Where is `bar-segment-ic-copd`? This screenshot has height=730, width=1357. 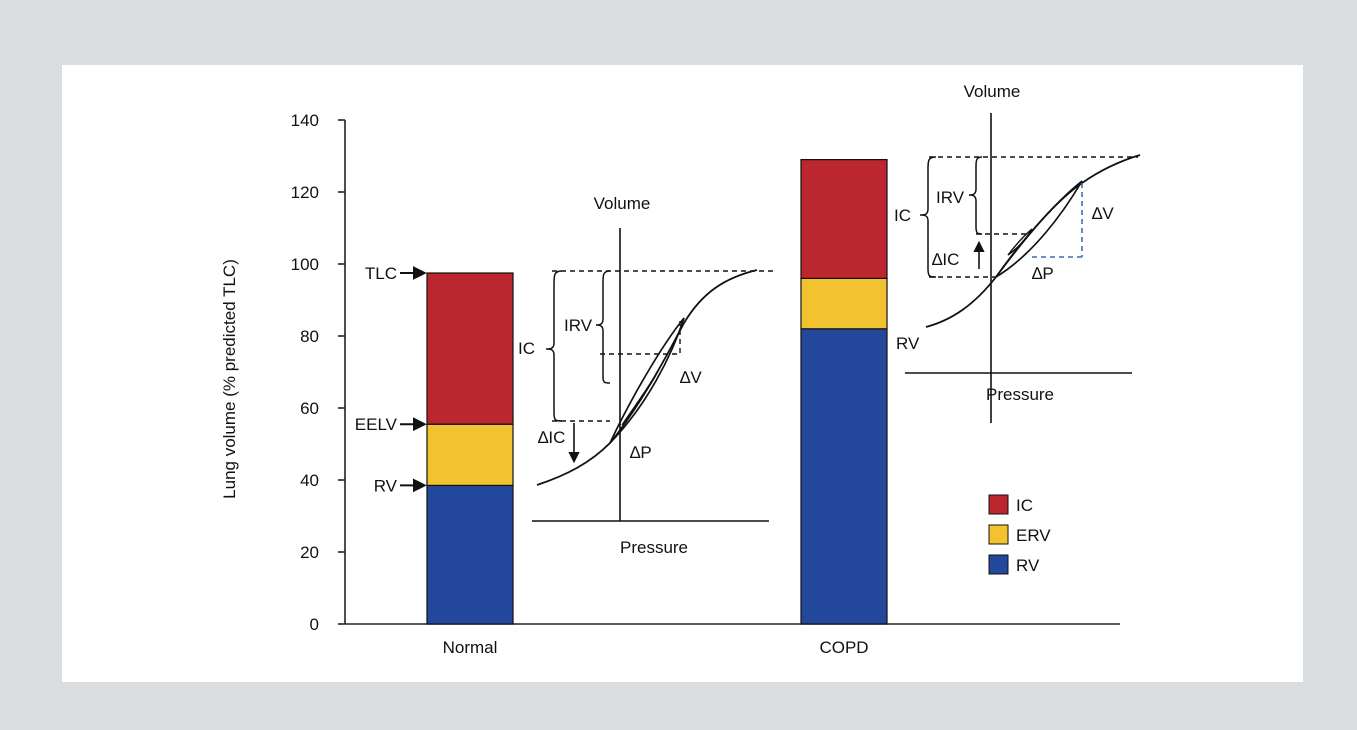 bar-segment-ic-copd is located at coordinates (844, 219).